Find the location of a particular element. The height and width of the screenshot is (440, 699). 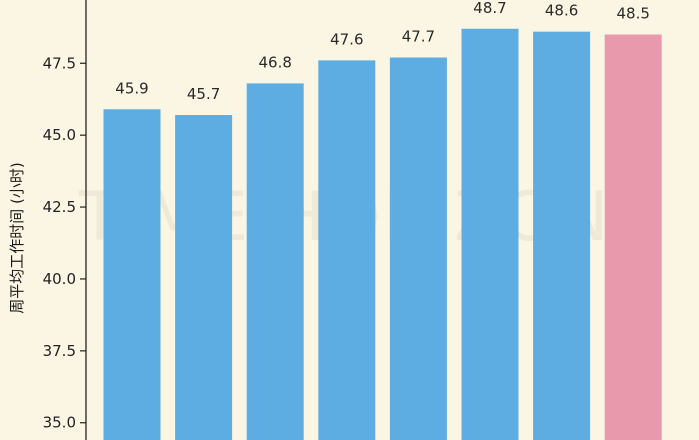

bar-value-label: 47.7 is located at coordinates (418, 37).